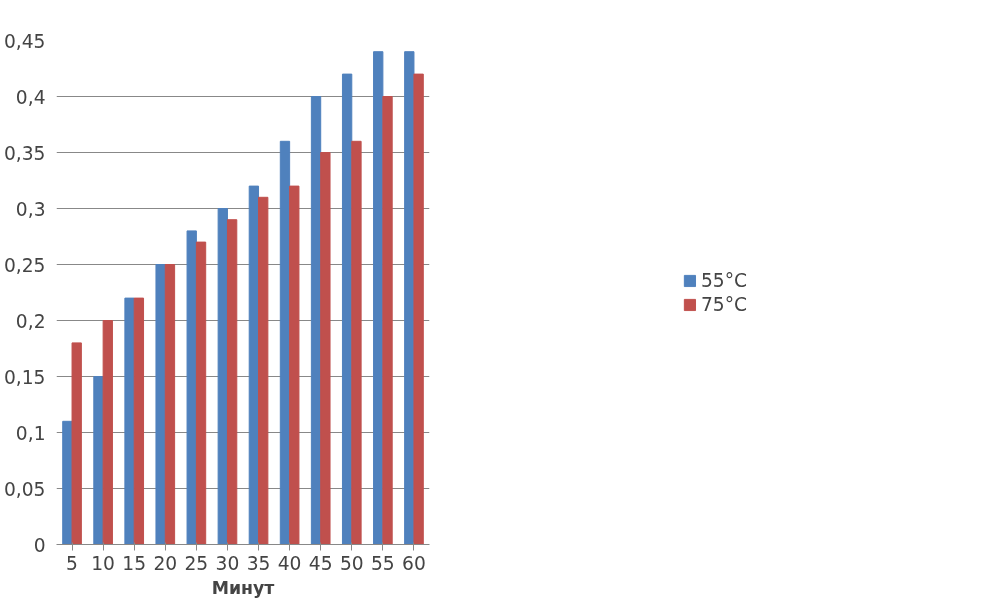 The width and height of the screenshot is (1004, 607). Describe the element at coordinates (24, 41) in the screenshot. I see `y-tick-label: 0,45` at that location.